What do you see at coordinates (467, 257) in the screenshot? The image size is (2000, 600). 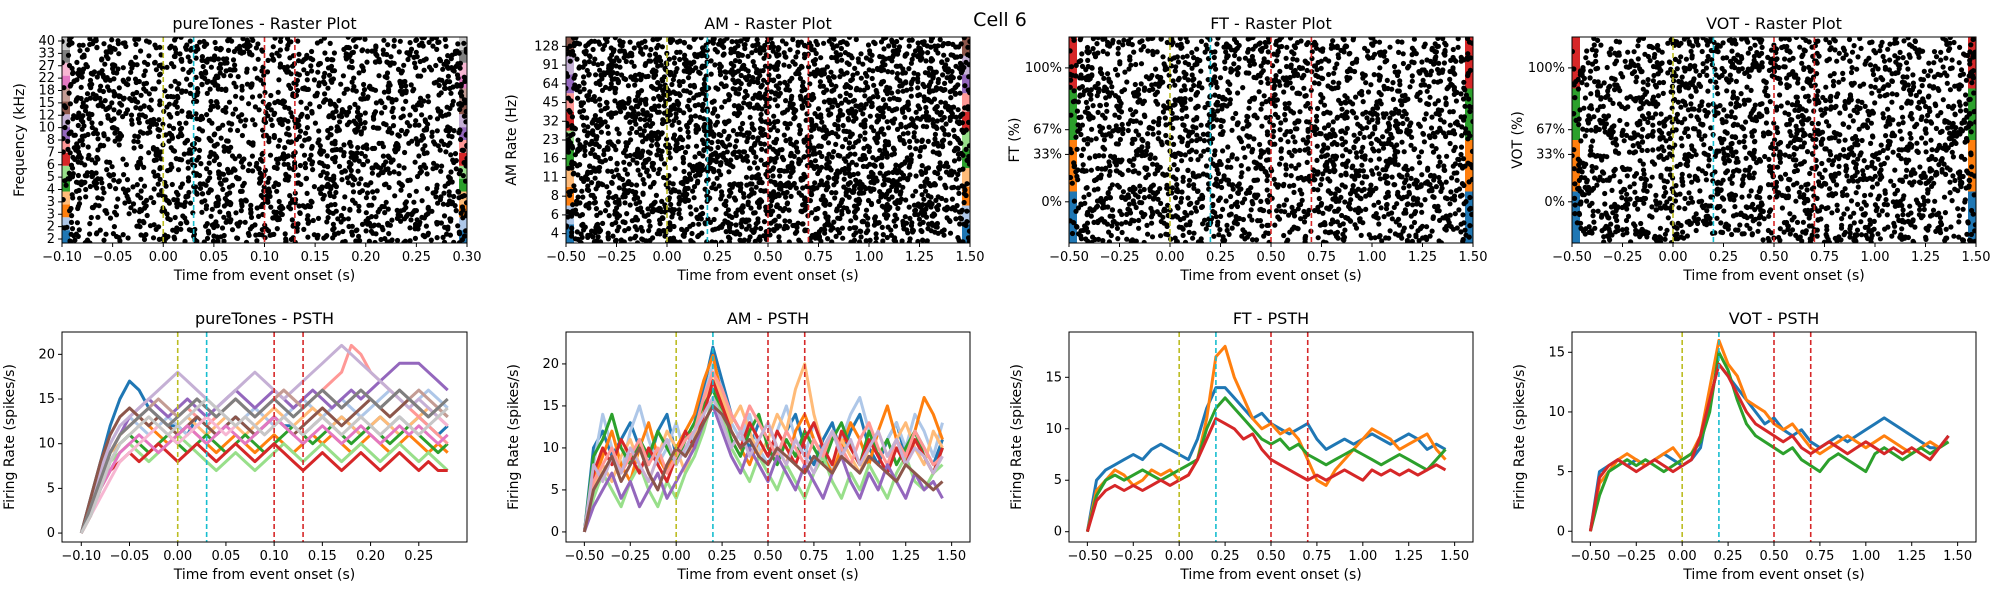 I see `x-tick-label: 0.30` at bounding box center [467, 257].